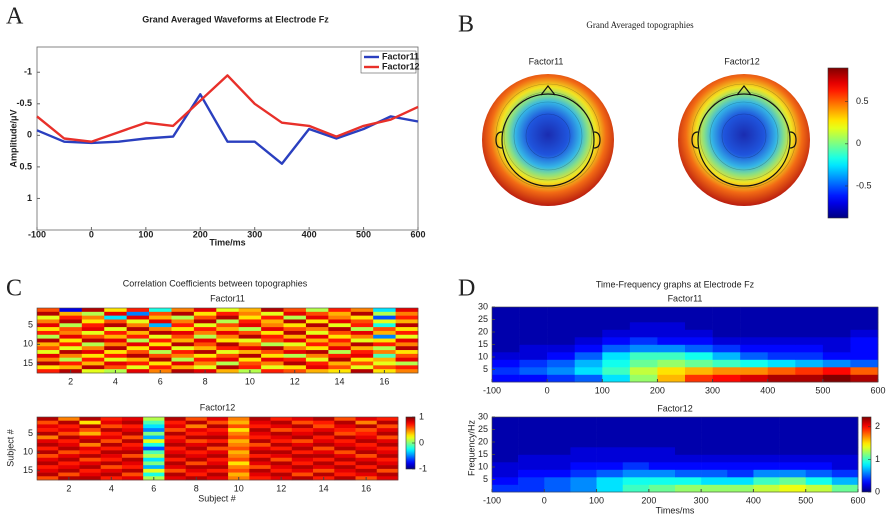 The height and width of the screenshot is (519, 893). What do you see at coordinates (401, 66) in the screenshot?
I see `legend-label: Factor12` at bounding box center [401, 66].